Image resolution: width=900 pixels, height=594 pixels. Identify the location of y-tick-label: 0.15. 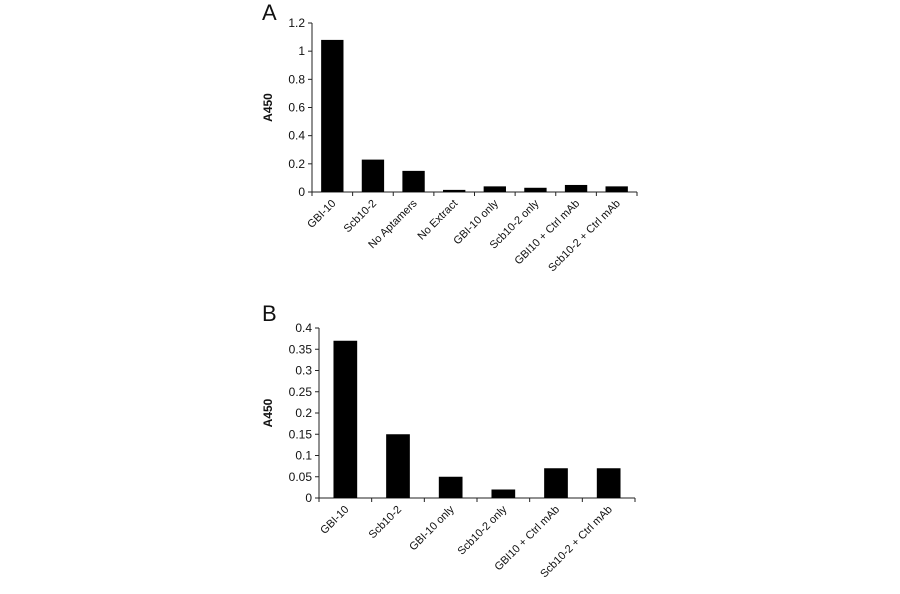
(301, 434).